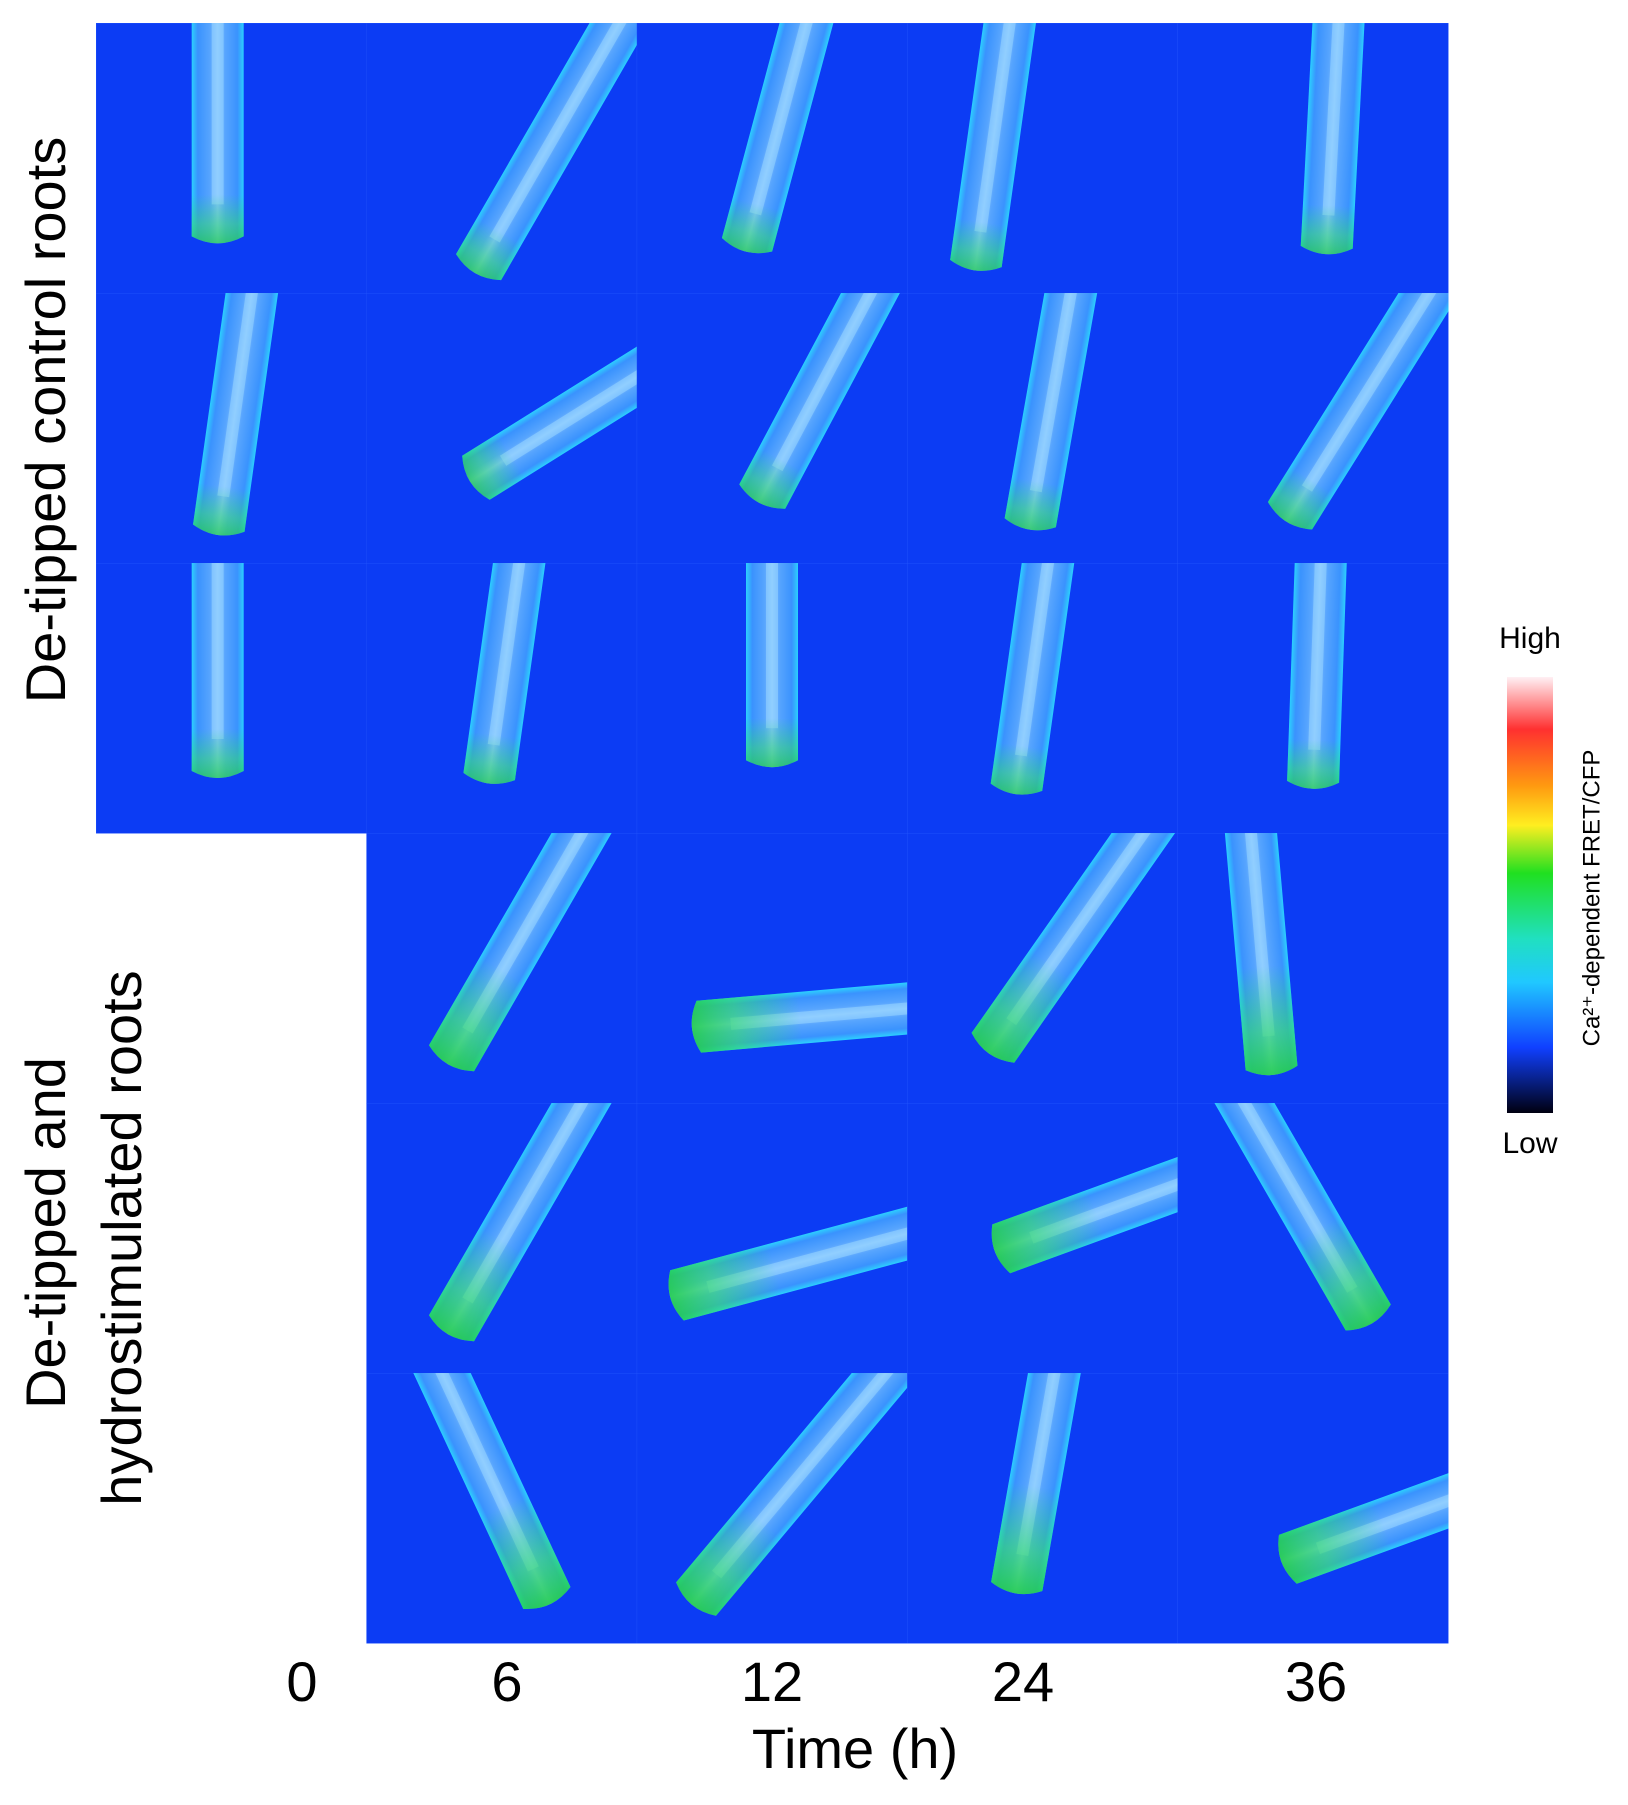  I want to click on colorbar, so click(1530, 895).